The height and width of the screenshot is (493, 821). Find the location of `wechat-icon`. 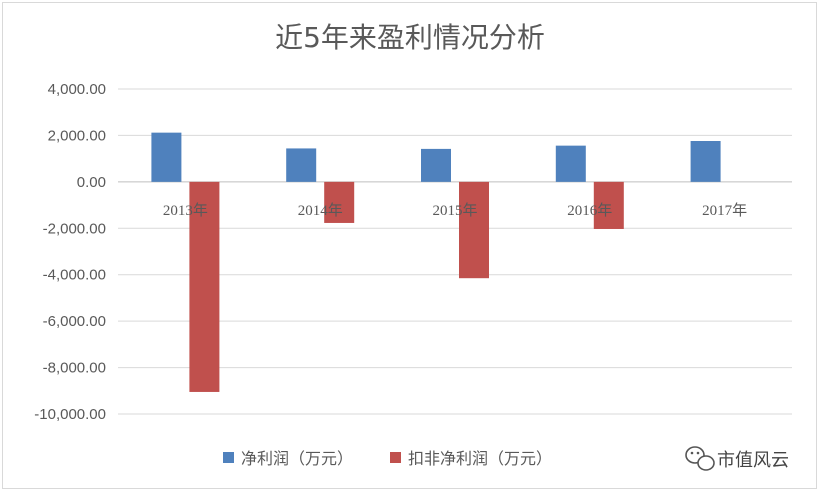

wechat-icon is located at coordinates (700, 458).